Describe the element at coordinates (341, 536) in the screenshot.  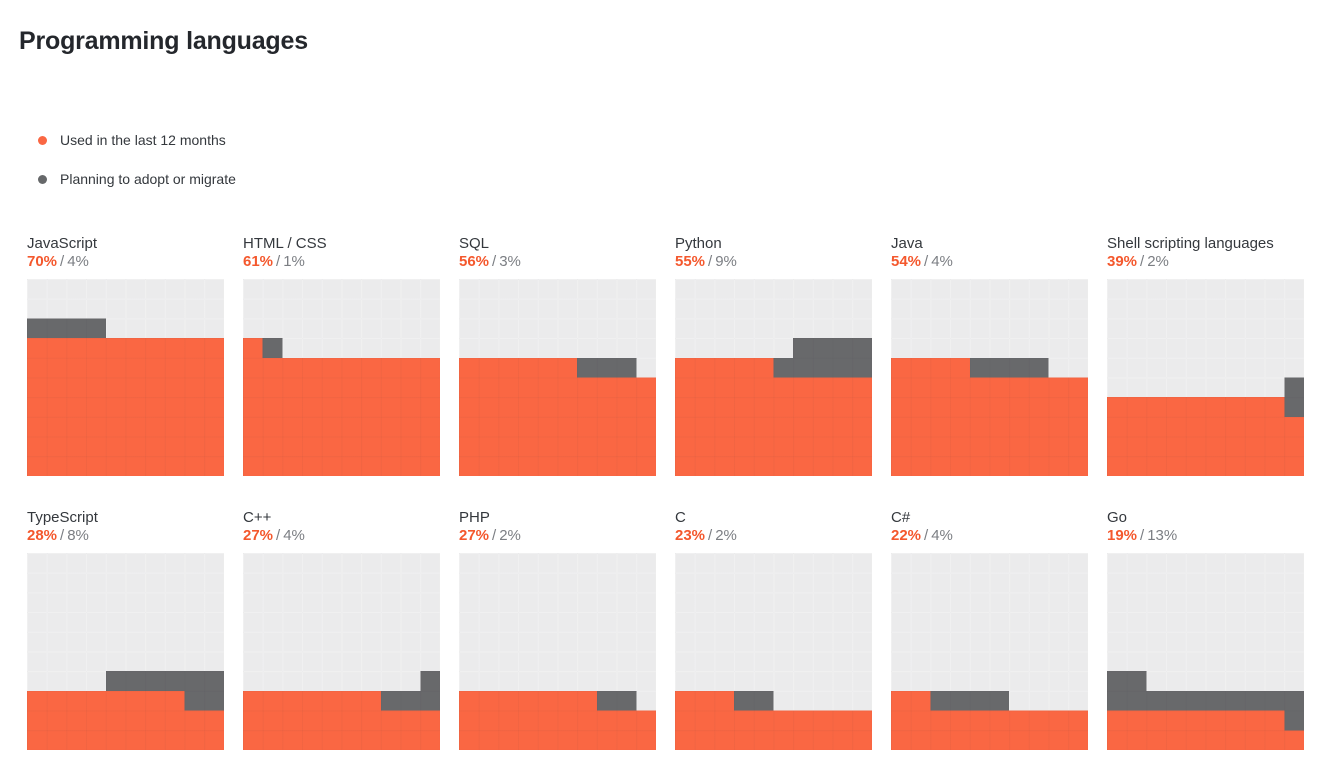
I see `language-values: 27%/4%` at that location.